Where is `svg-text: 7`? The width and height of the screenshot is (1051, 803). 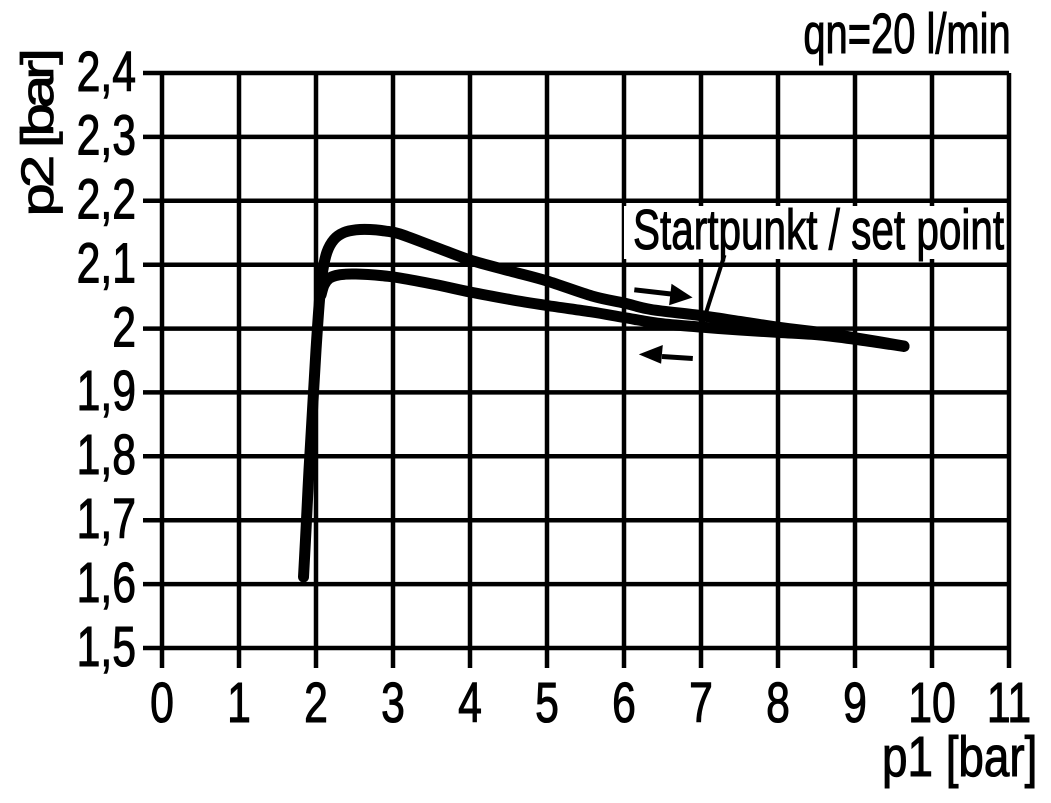
svg-text: 7 is located at coordinates (701, 702).